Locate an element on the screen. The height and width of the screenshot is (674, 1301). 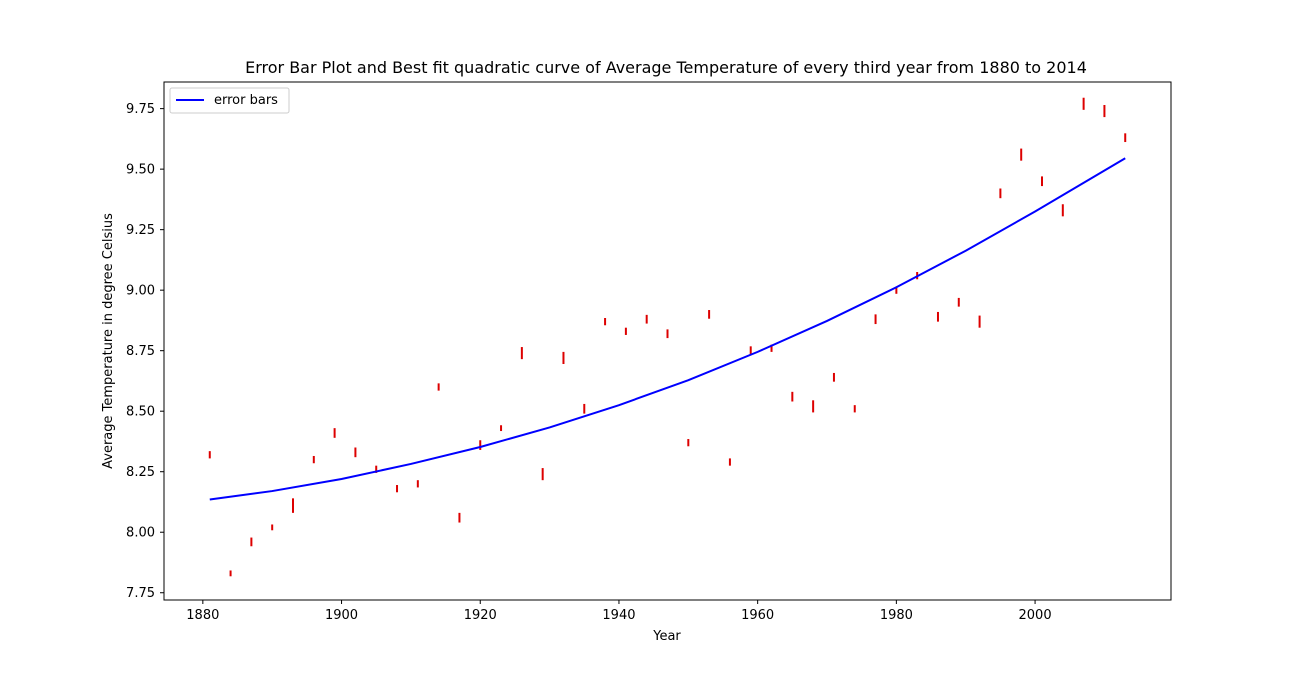
y-tick-label: 9.00 is located at coordinates (140, 291).